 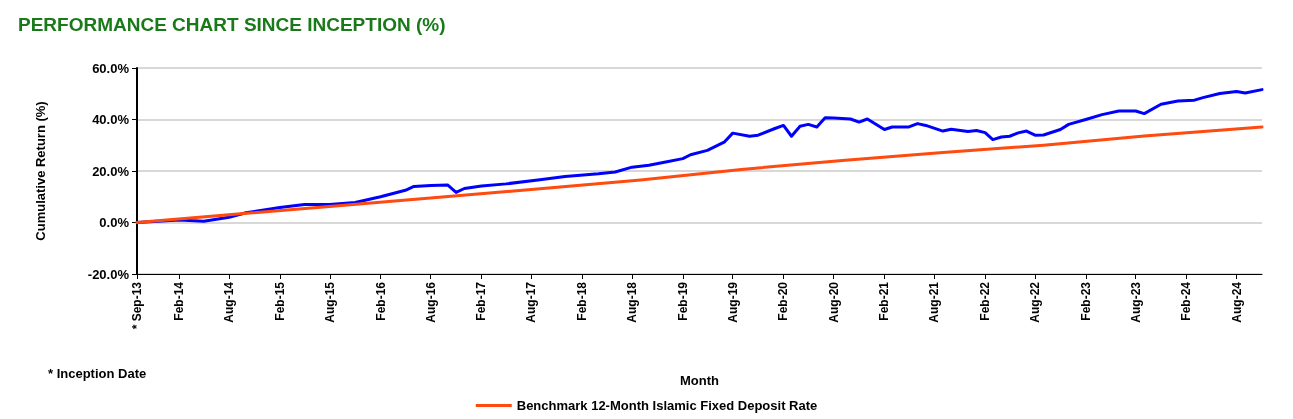 I want to click on x-tick-label: Aug-18, so click(x=632, y=302).